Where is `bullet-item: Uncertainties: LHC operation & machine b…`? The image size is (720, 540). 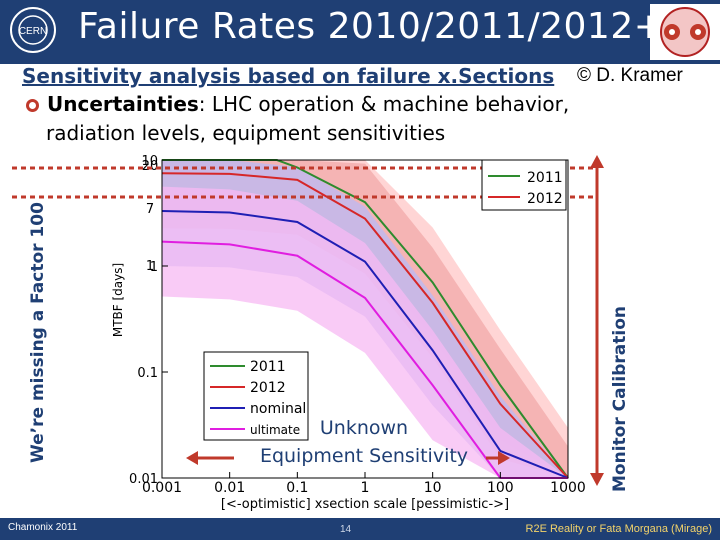 bullet-item: Uncertainties: LHC operation & machine b… is located at coordinates (297, 104).